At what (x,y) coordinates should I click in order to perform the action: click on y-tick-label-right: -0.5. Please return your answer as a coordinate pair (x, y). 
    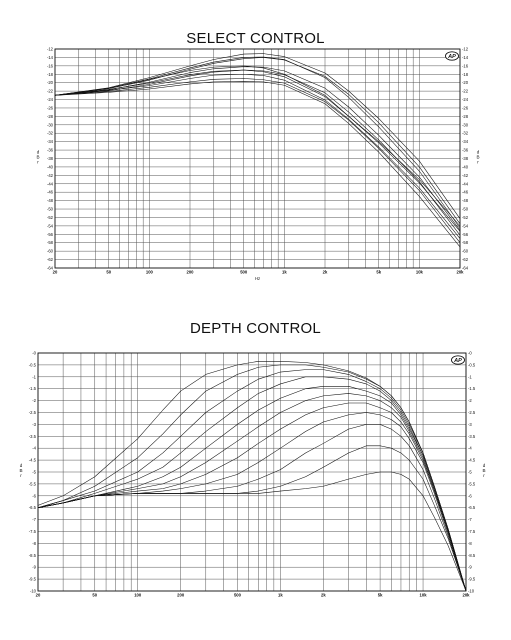
    Looking at the image, I should click on (472, 364).